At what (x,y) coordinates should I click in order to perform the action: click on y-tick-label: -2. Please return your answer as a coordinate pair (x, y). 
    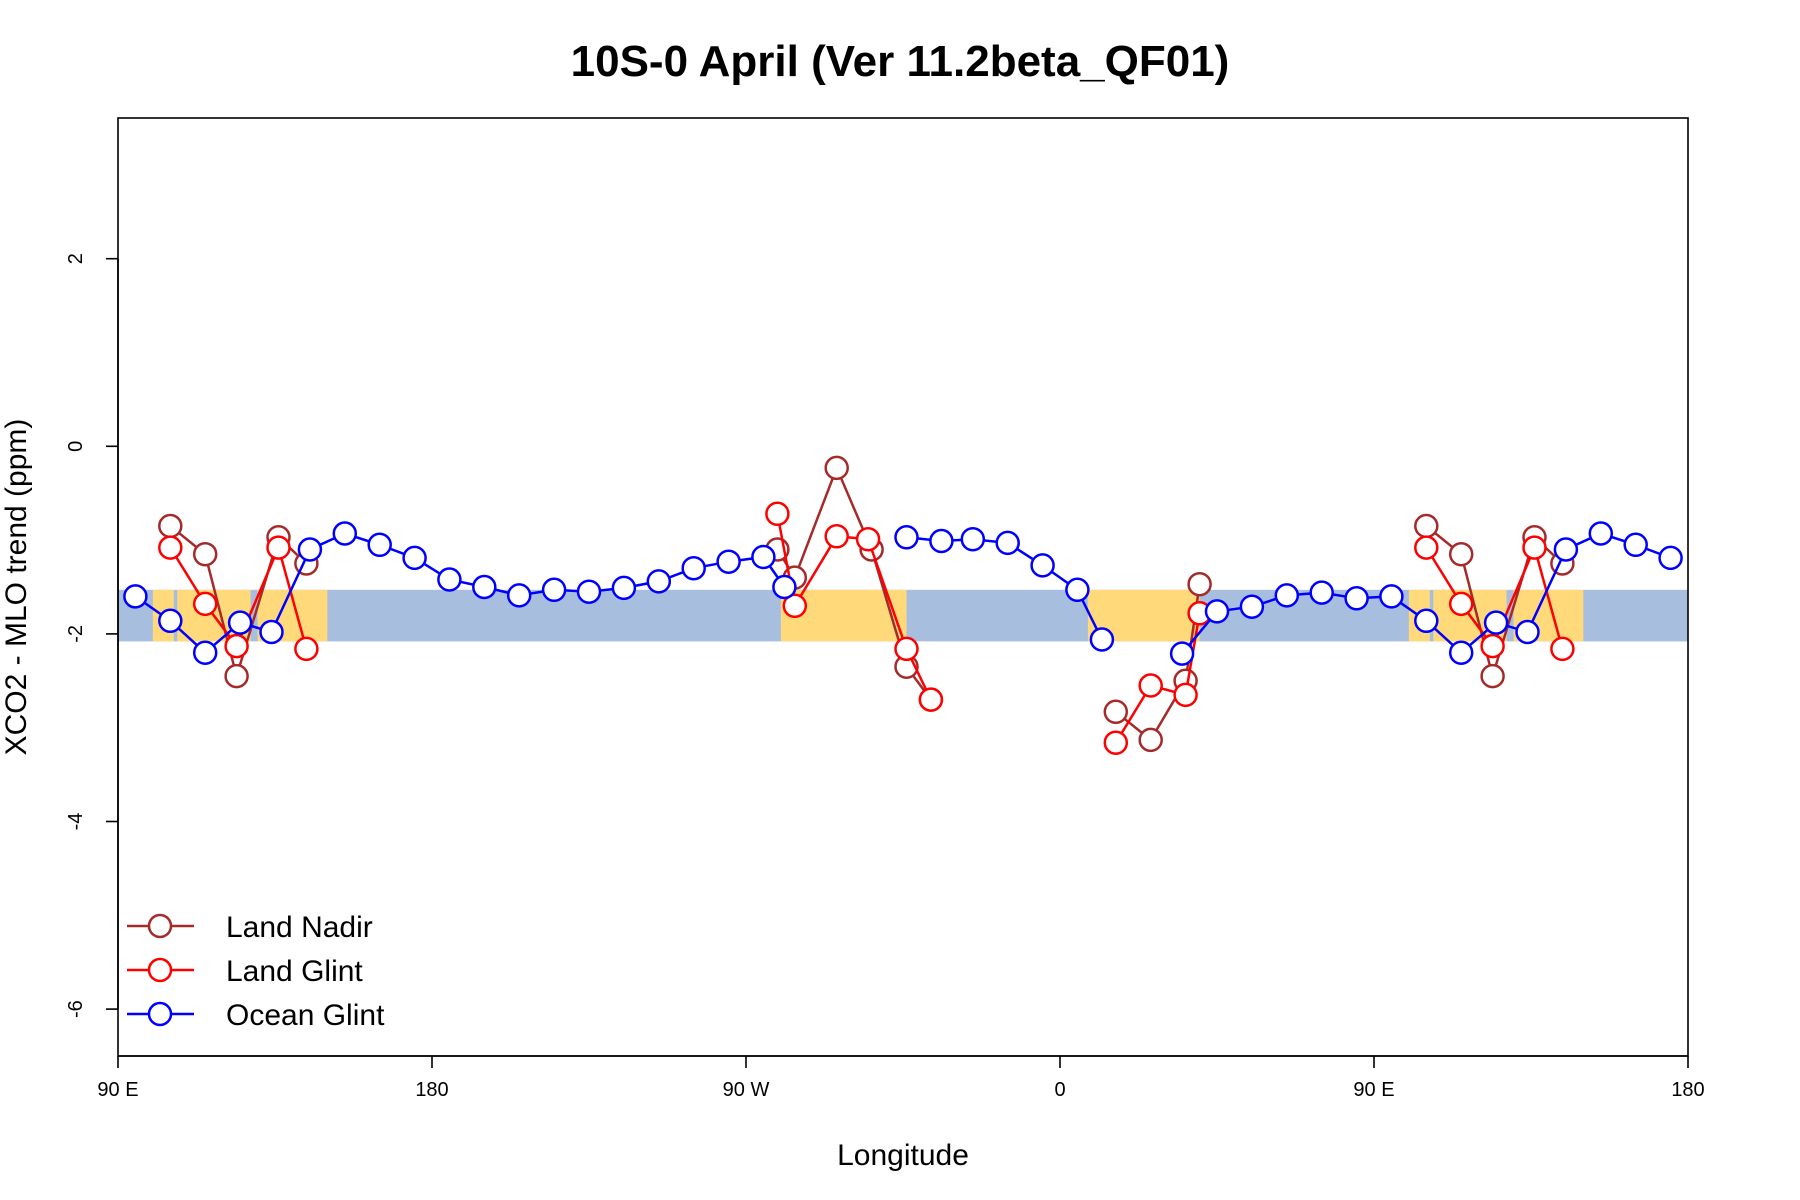
    Looking at the image, I should click on (76, 634).